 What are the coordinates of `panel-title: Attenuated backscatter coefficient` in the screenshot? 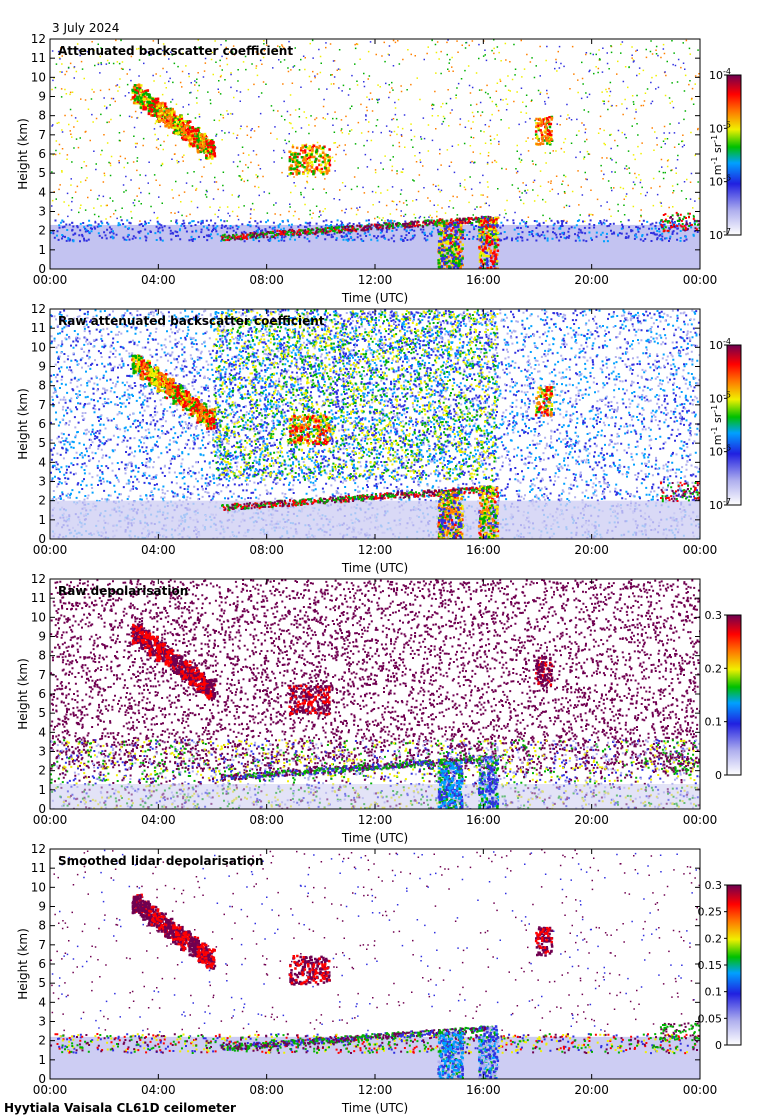 It's located at (175, 51).